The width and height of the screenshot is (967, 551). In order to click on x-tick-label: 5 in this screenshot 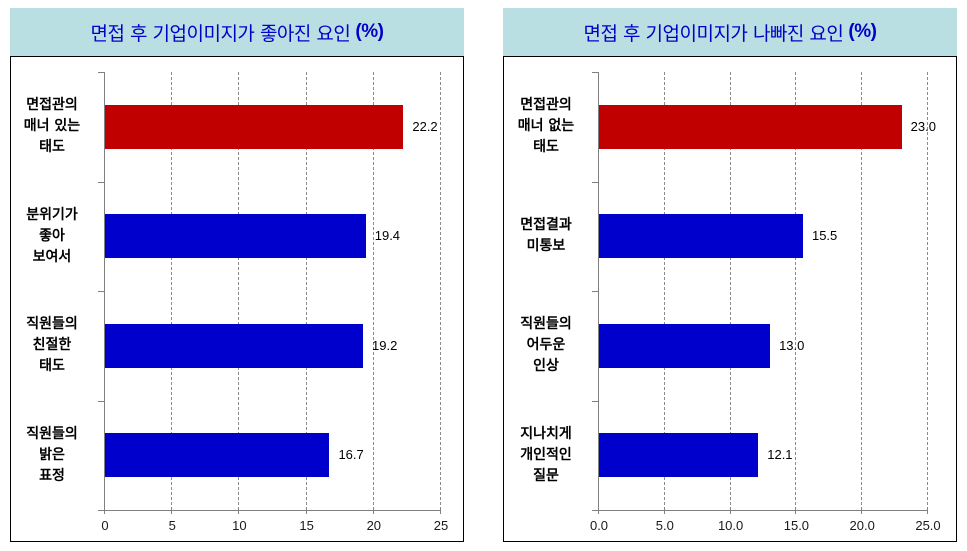, I will do `click(172, 525)`.